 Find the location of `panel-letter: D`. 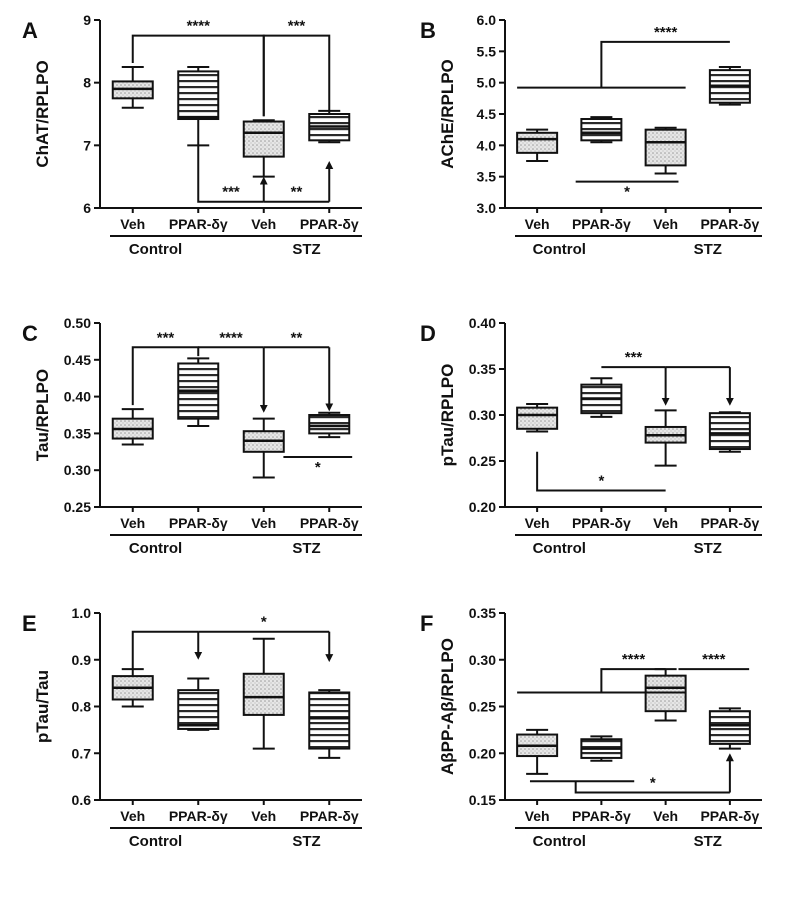

panel-letter: D is located at coordinates (428, 333).